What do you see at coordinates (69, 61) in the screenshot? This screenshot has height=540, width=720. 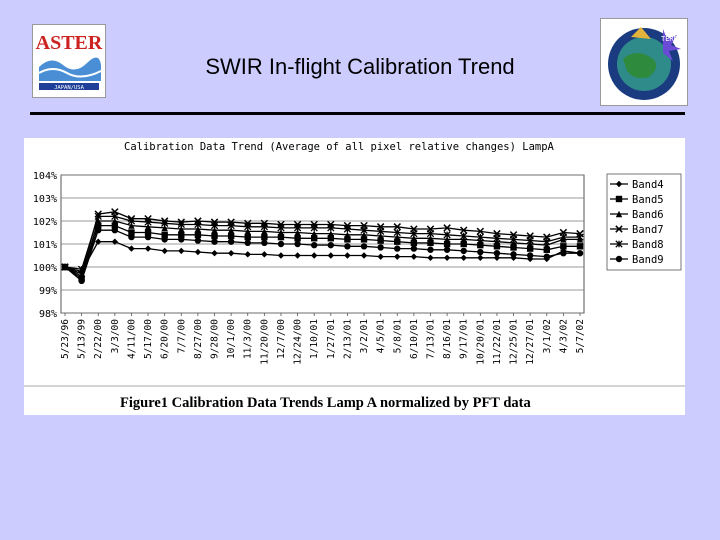 I see `aster-logo: ASTER JAPAN/USA` at bounding box center [69, 61].